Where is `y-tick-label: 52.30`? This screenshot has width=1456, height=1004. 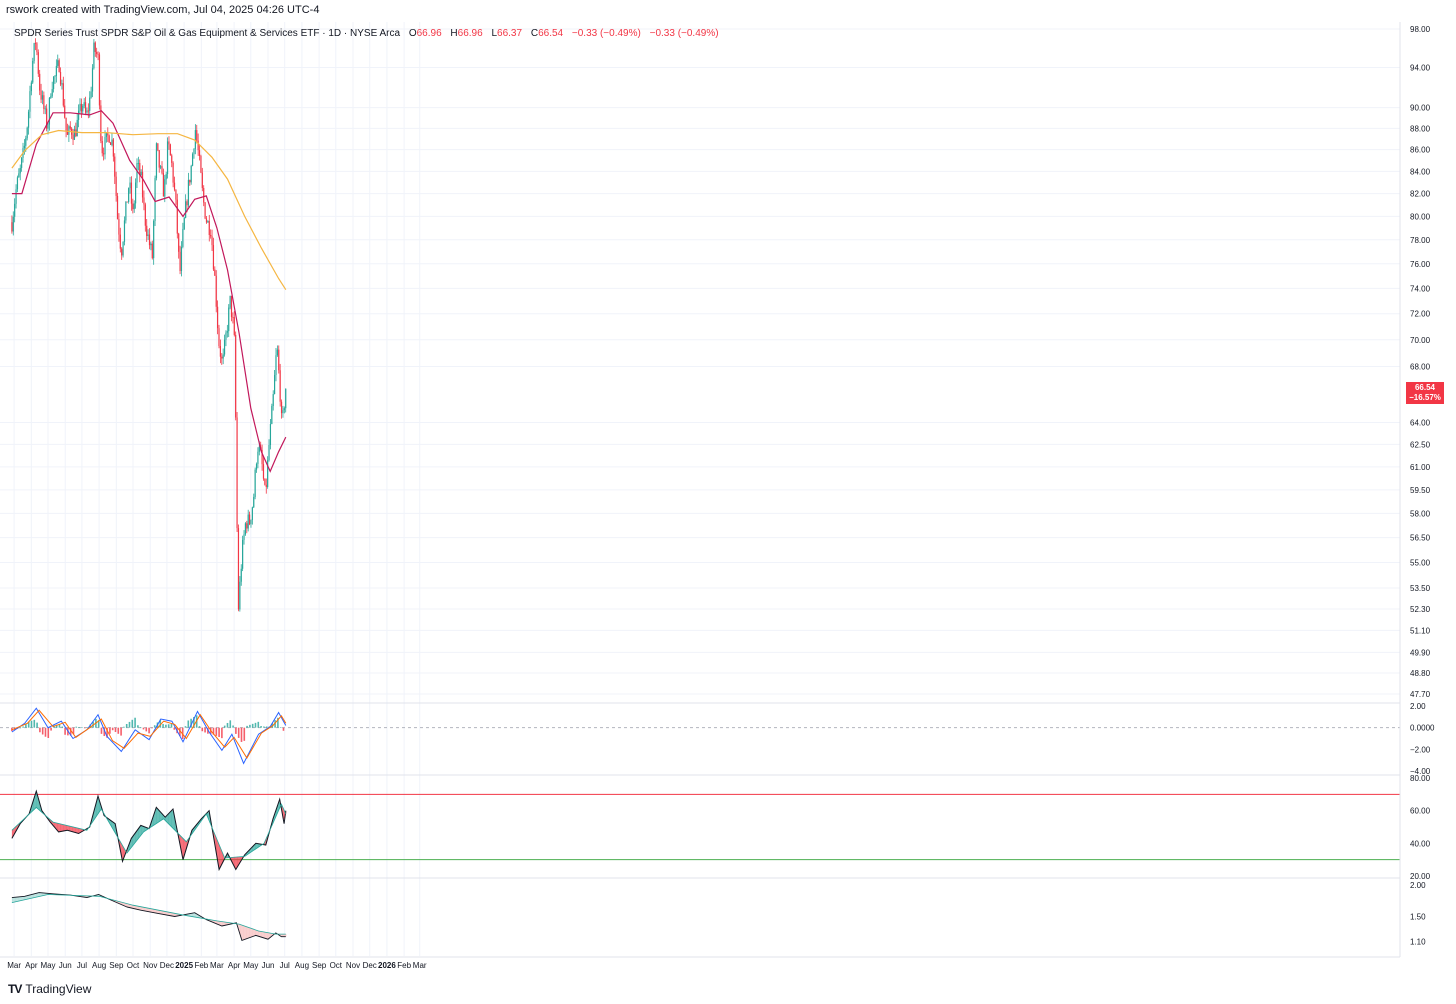
y-tick-label: 52.30 is located at coordinates (1420, 609).